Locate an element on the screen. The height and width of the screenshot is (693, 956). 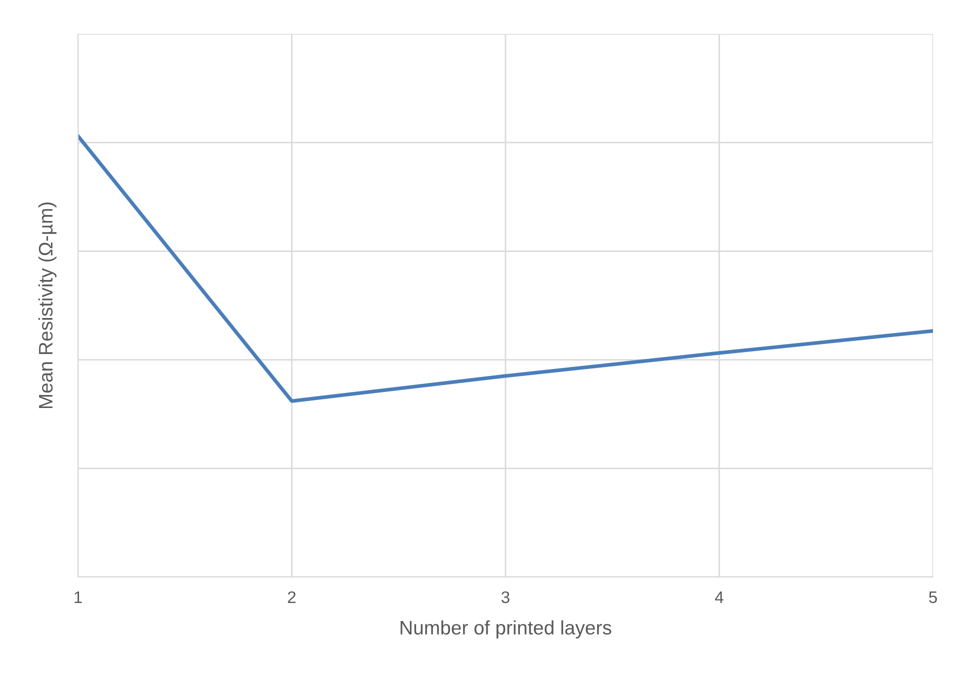
x-tick-label: 2 is located at coordinates (292, 597).